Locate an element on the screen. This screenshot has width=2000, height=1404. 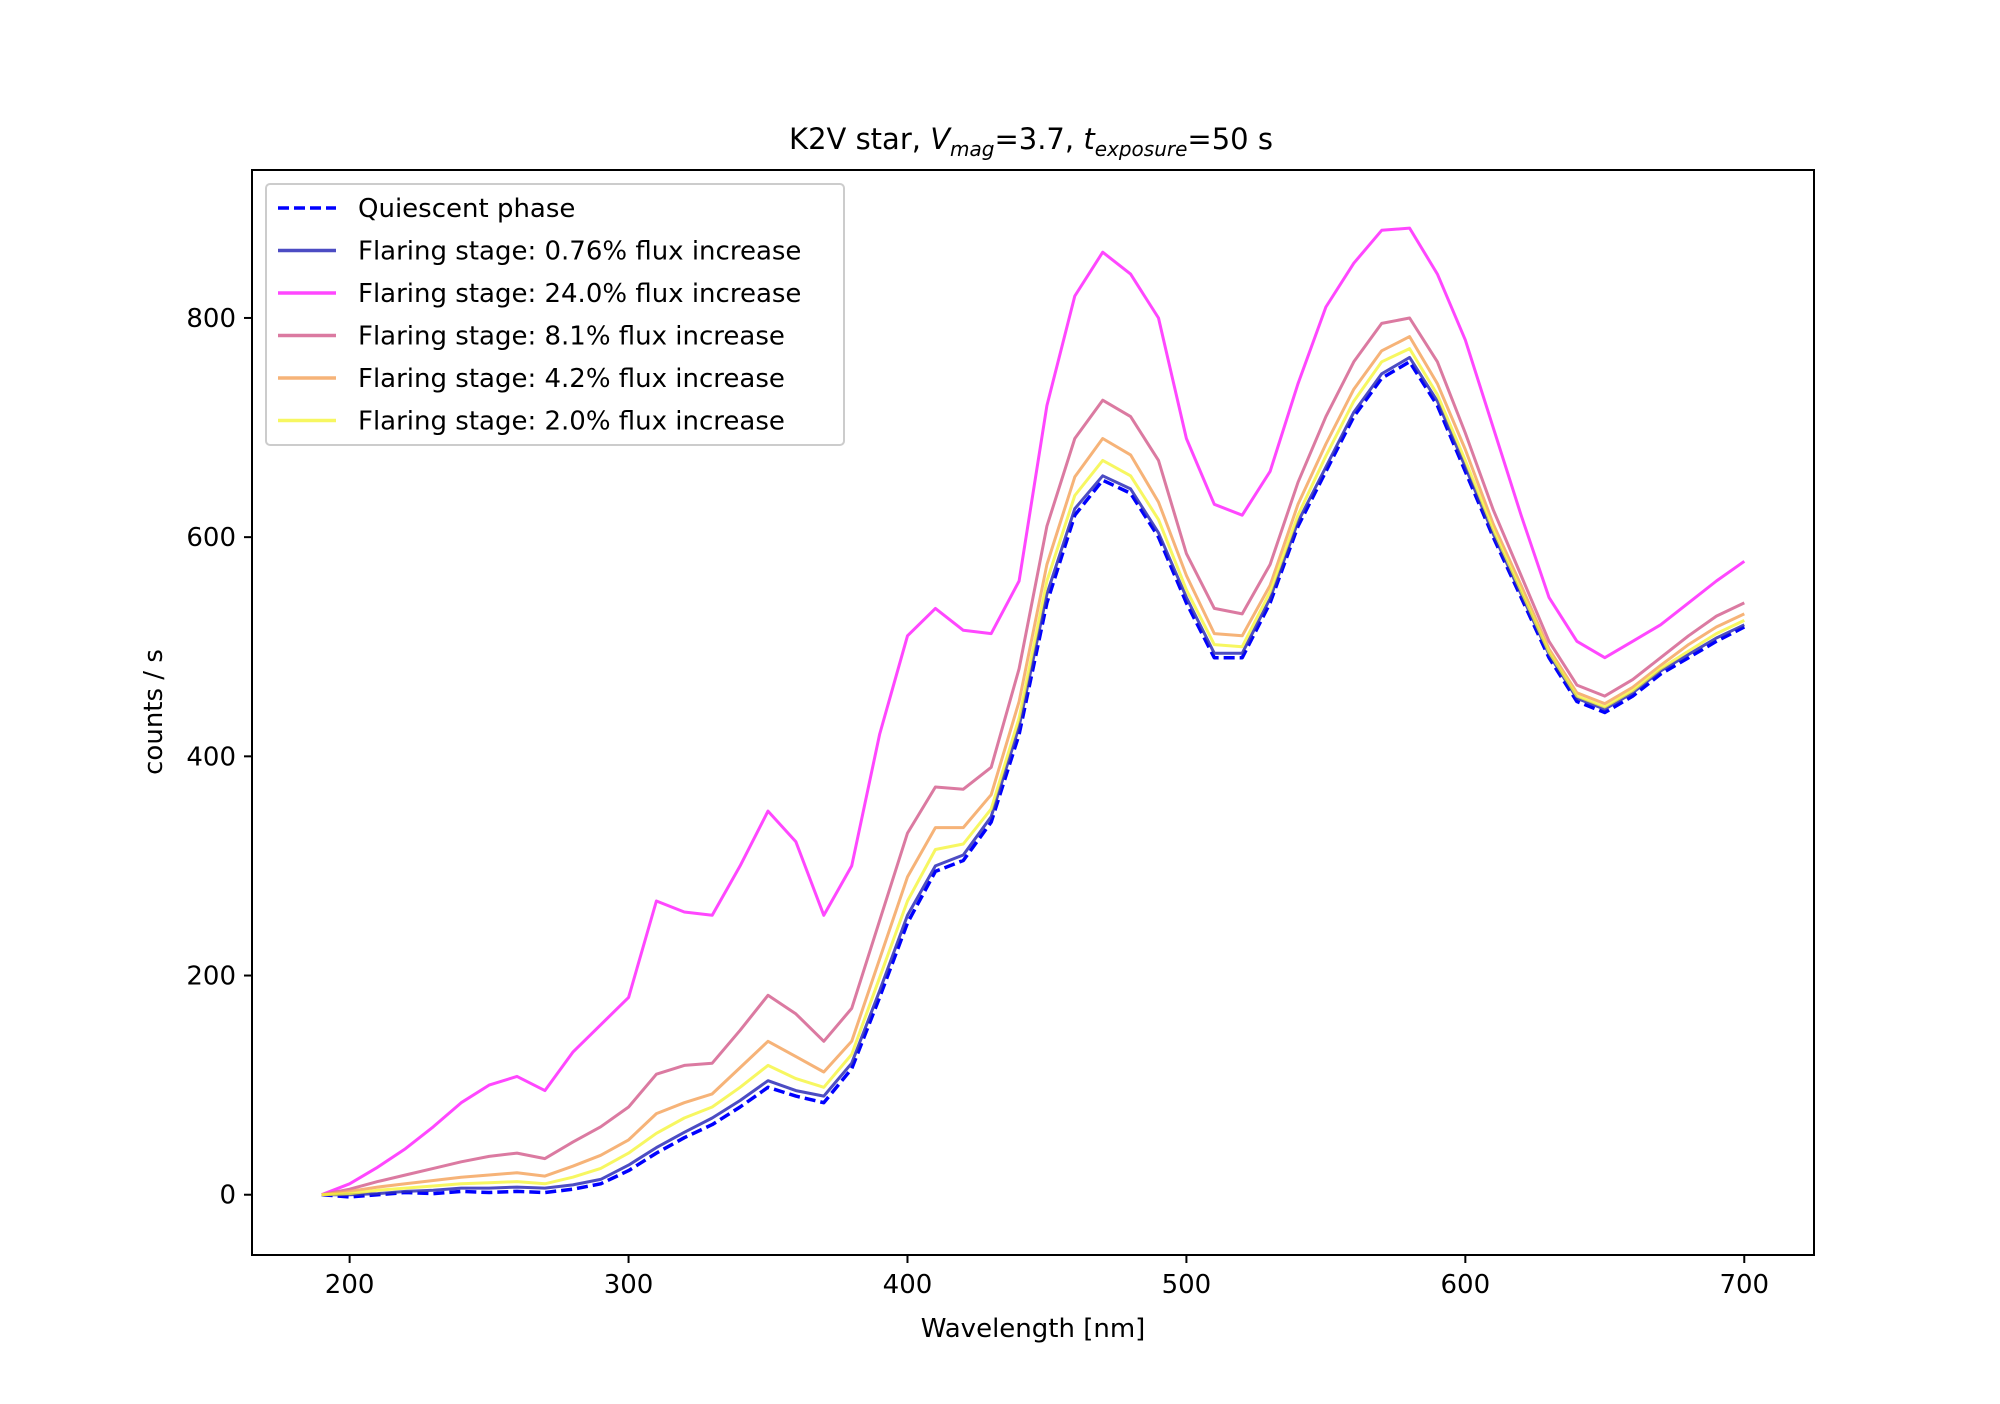
title-part: =3.7, is located at coordinates (1038, 139).